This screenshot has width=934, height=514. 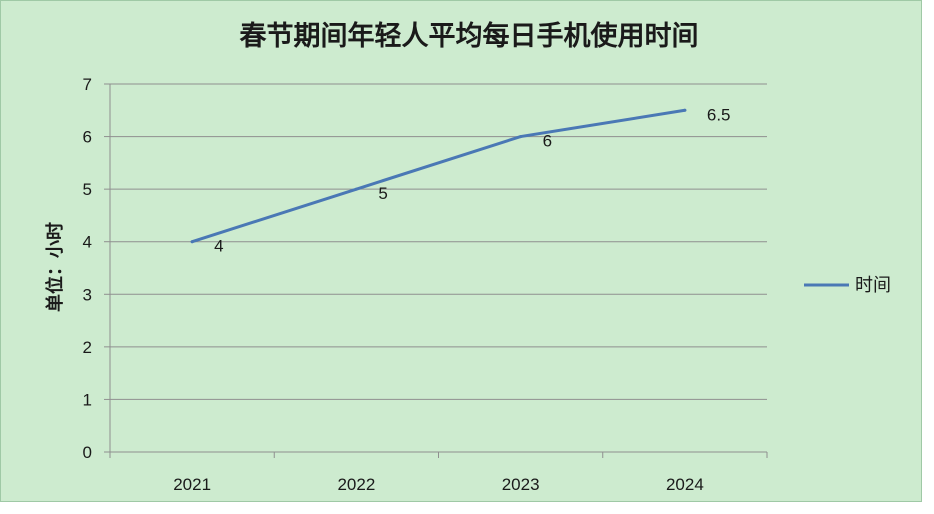 I want to click on x-tick-label: 2022, so click(x=356, y=484).